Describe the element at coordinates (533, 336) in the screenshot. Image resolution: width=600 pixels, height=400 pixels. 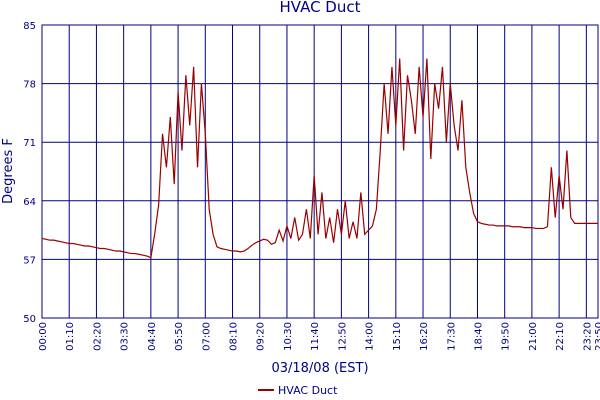
I see `x-tick-label: 21:00` at that location.